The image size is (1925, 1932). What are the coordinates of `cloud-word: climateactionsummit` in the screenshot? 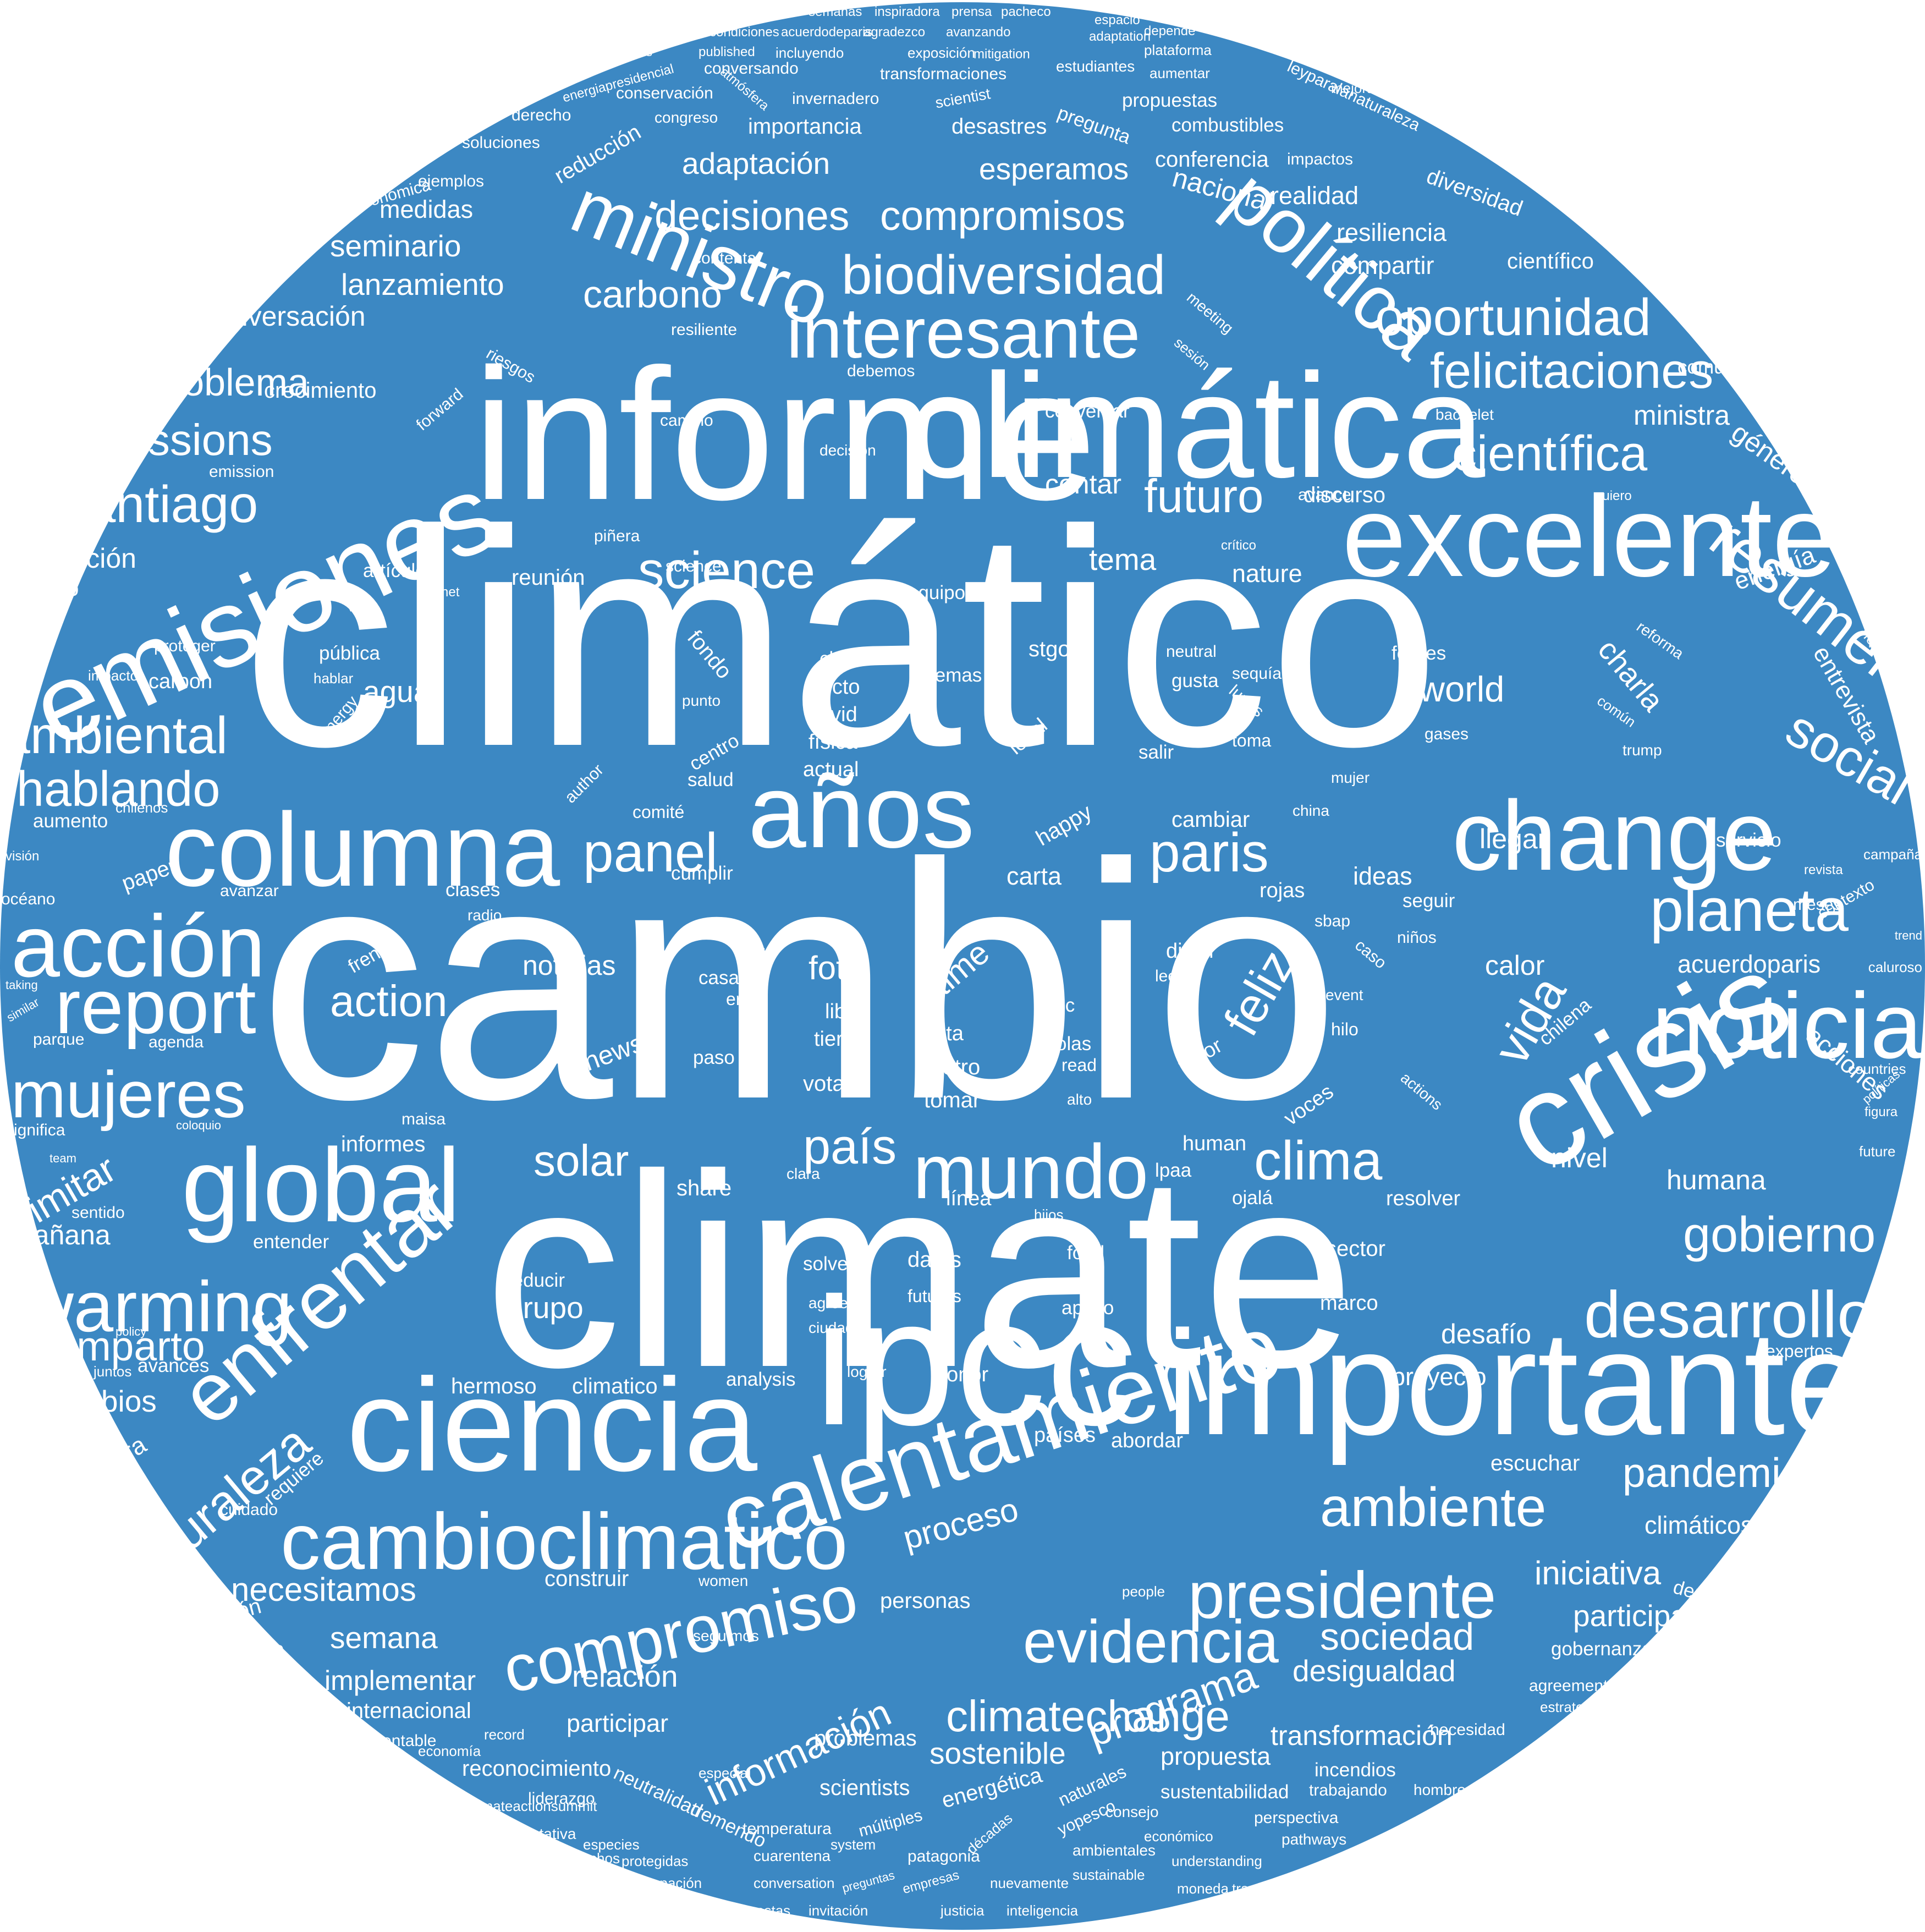 It's located at (532, 1806).